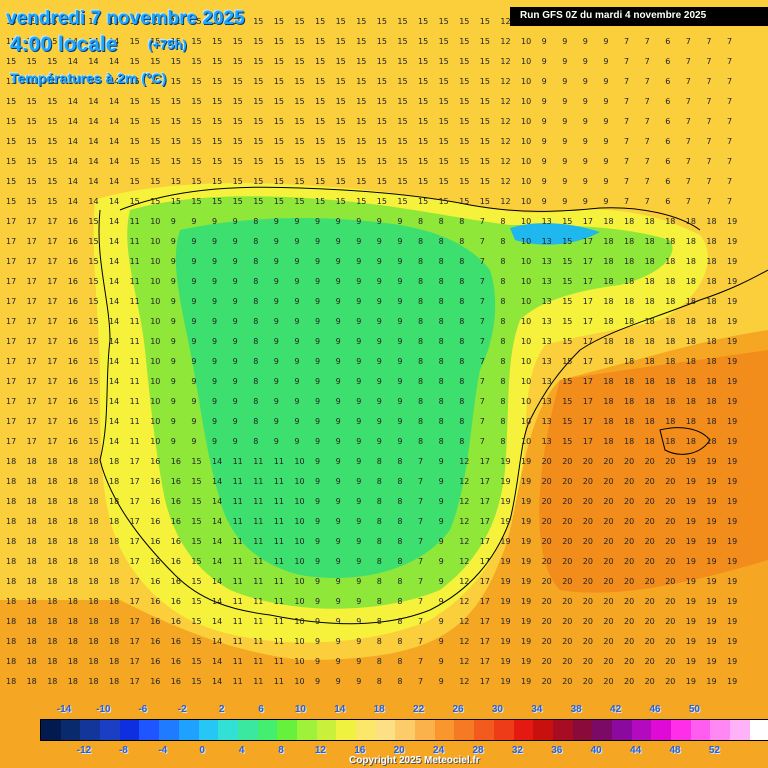 The width and height of the screenshot is (768, 768). Describe the element at coordinates (526, 301) in the screenshot. I see `grid-value: 10` at that location.